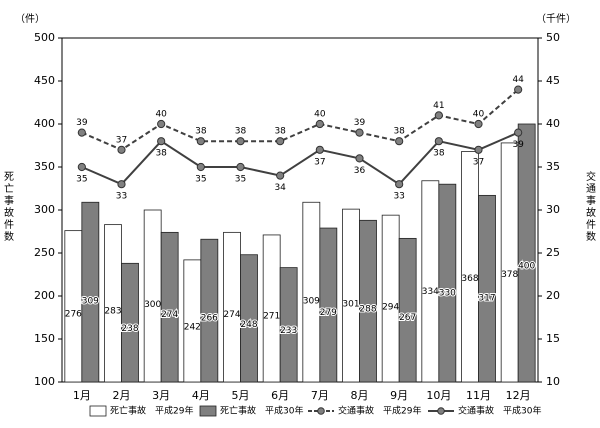  I want to click on bar-2-6月, so click(288, 325).